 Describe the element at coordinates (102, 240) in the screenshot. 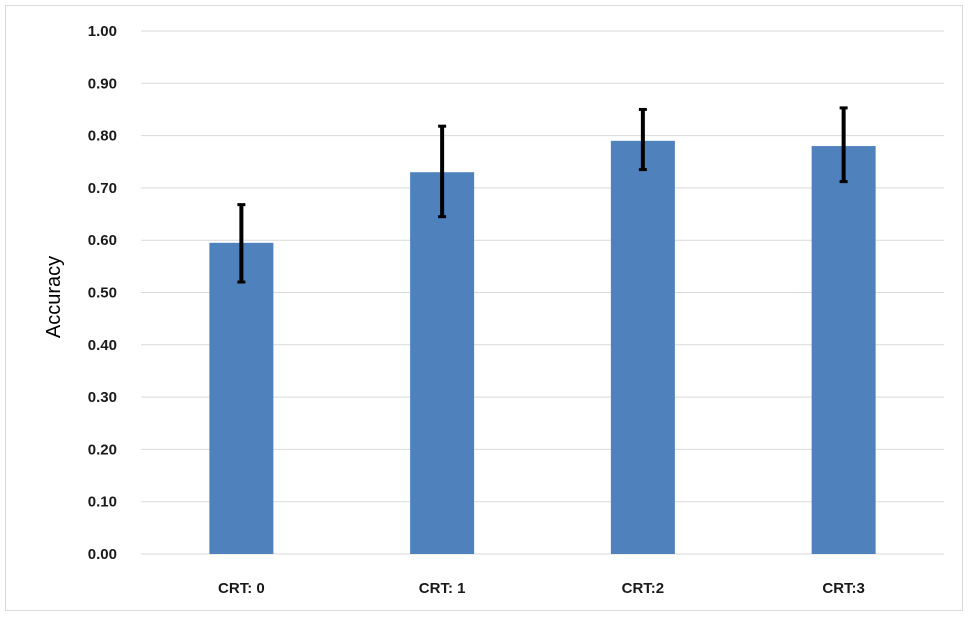

I see `y-tick-label: 0.60` at that location.